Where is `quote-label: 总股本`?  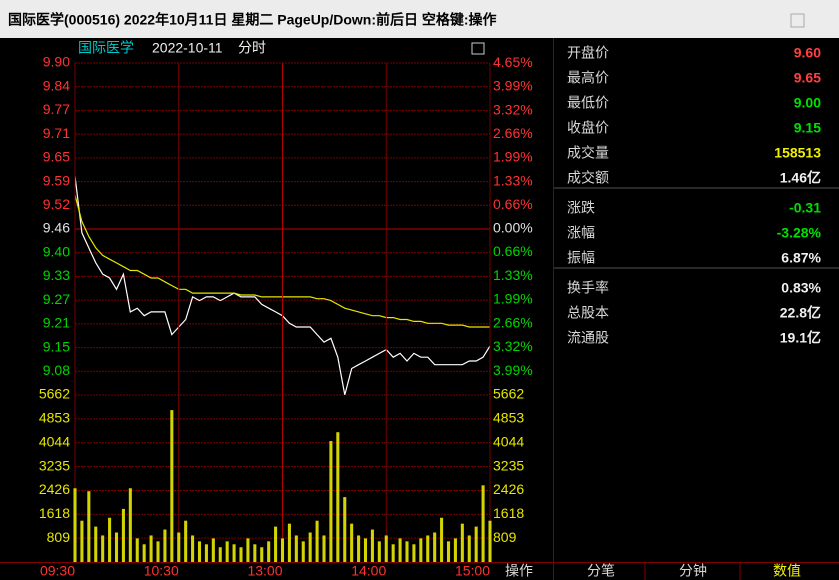 quote-label: 总股本 is located at coordinates (588, 313).